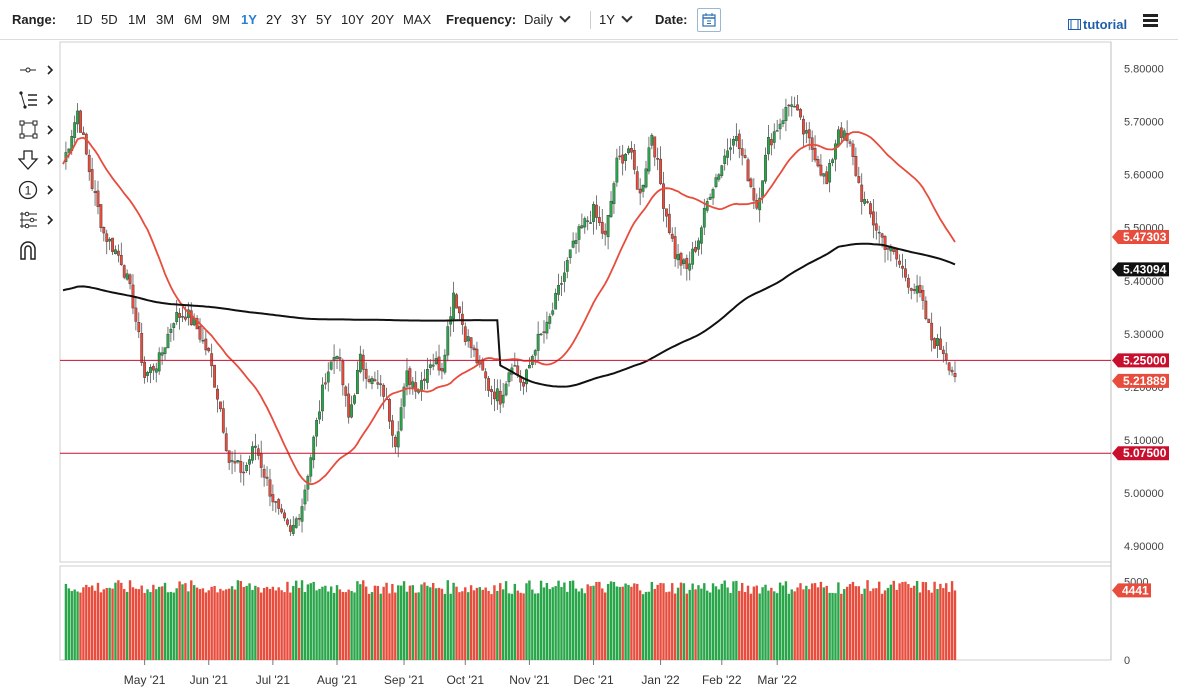 The width and height of the screenshot is (1178, 700). Describe the element at coordinates (593, 680) in the screenshot. I see `x-tick-label: Dec '21` at that location.